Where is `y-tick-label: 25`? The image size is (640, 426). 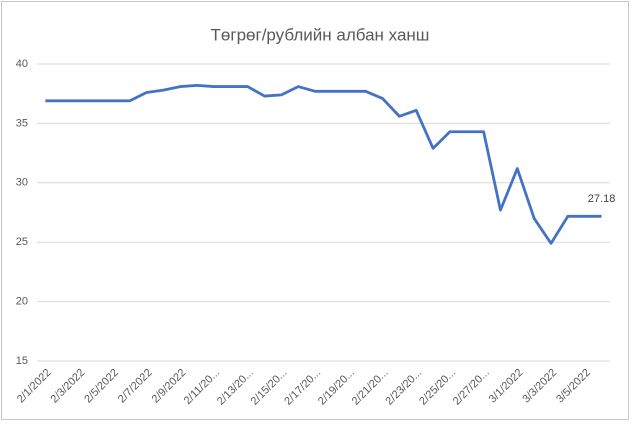
y-tick-label: 25 is located at coordinates (22, 242).